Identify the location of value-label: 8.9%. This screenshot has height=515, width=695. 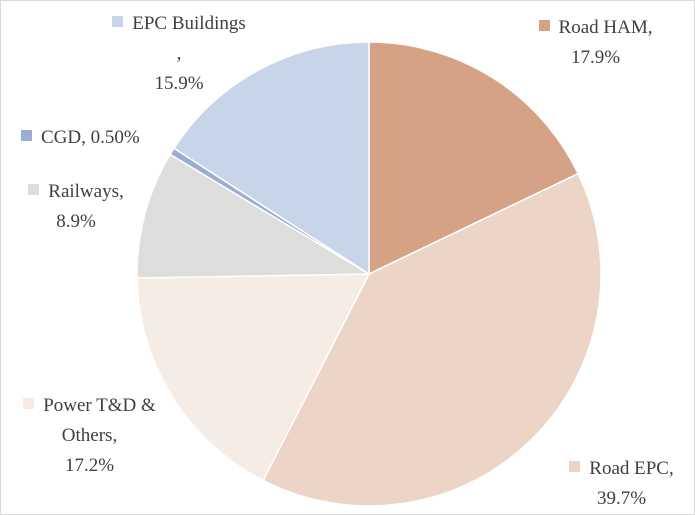
(76, 221).